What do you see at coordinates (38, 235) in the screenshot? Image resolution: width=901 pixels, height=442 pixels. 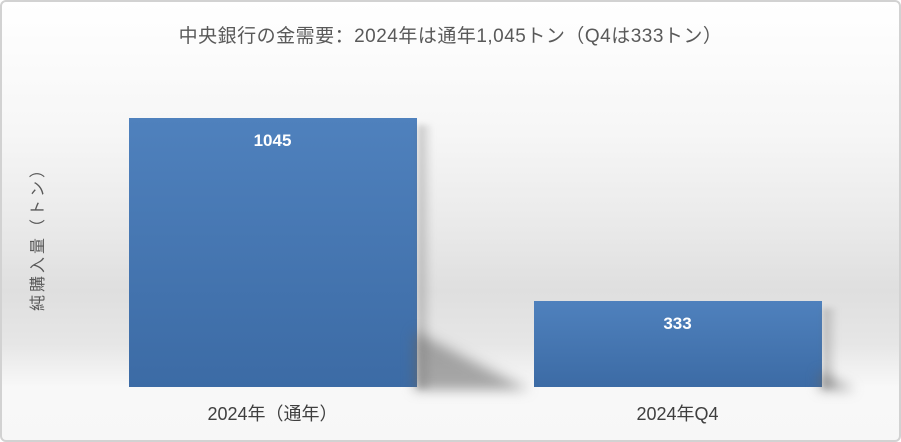 I see `y-axis-title: 純購入量（トン）` at bounding box center [38, 235].